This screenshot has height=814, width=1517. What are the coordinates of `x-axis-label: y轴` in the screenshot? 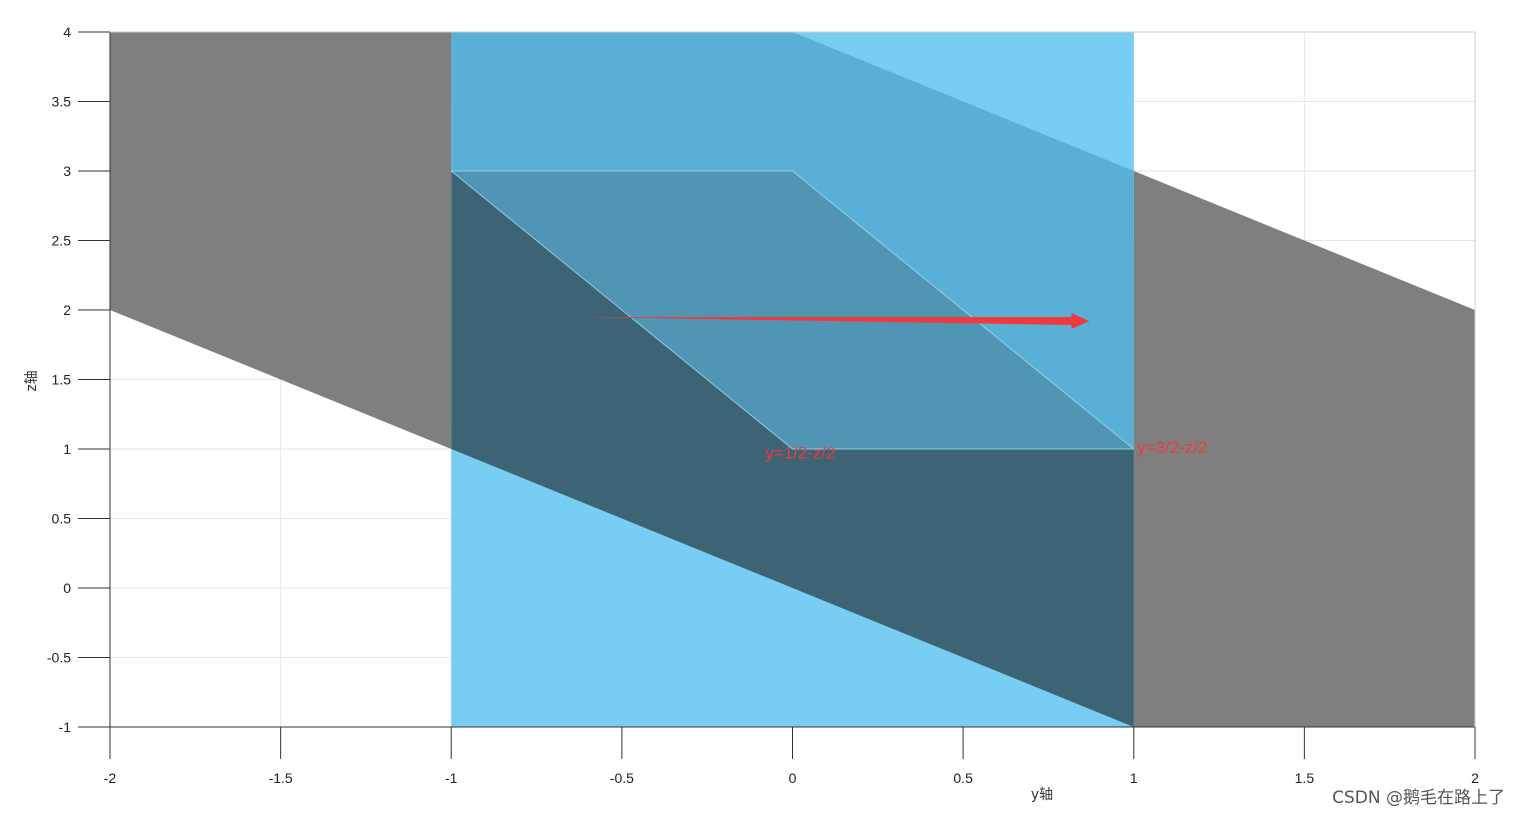 It's located at (1042, 795).